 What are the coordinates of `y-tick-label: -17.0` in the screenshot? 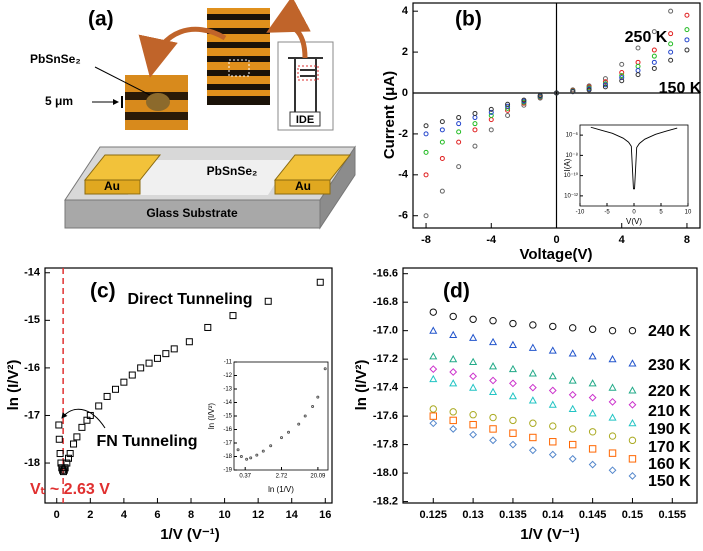 It's located at (385, 331).